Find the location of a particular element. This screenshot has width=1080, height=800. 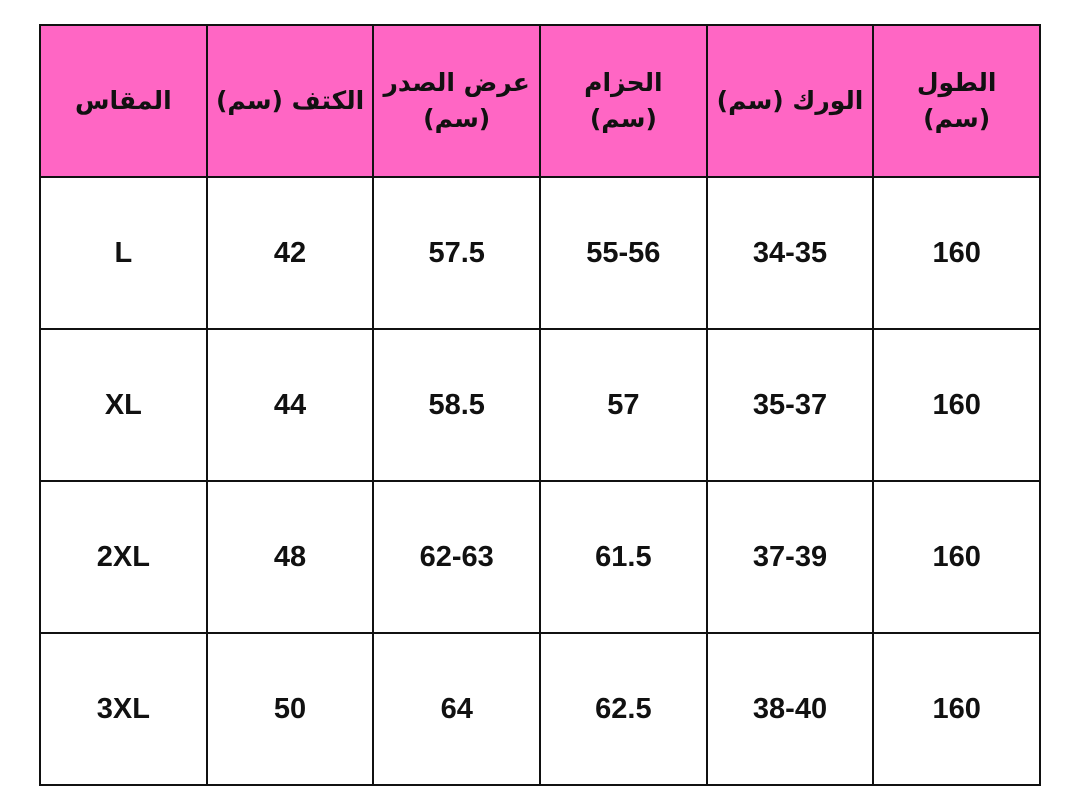

header-size: المقاس is located at coordinates (123, 101).